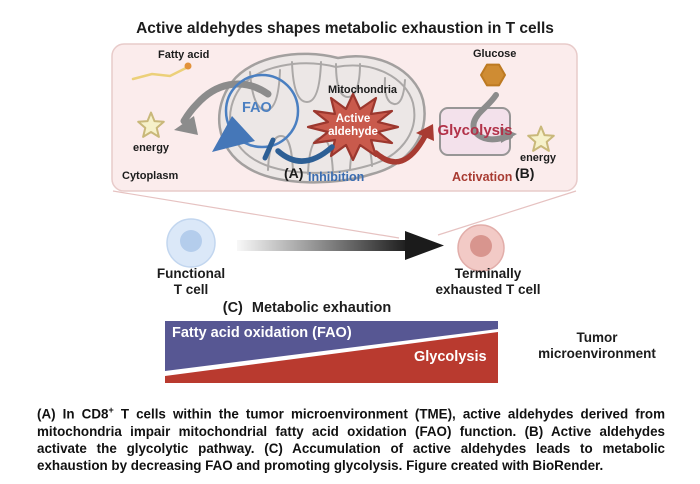 Image resolution: width=700 pixels, height=484 pixels. What do you see at coordinates (184, 55) in the screenshot?
I see `fatty-acid-label: Fatty acid` at bounding box center [184, 55].